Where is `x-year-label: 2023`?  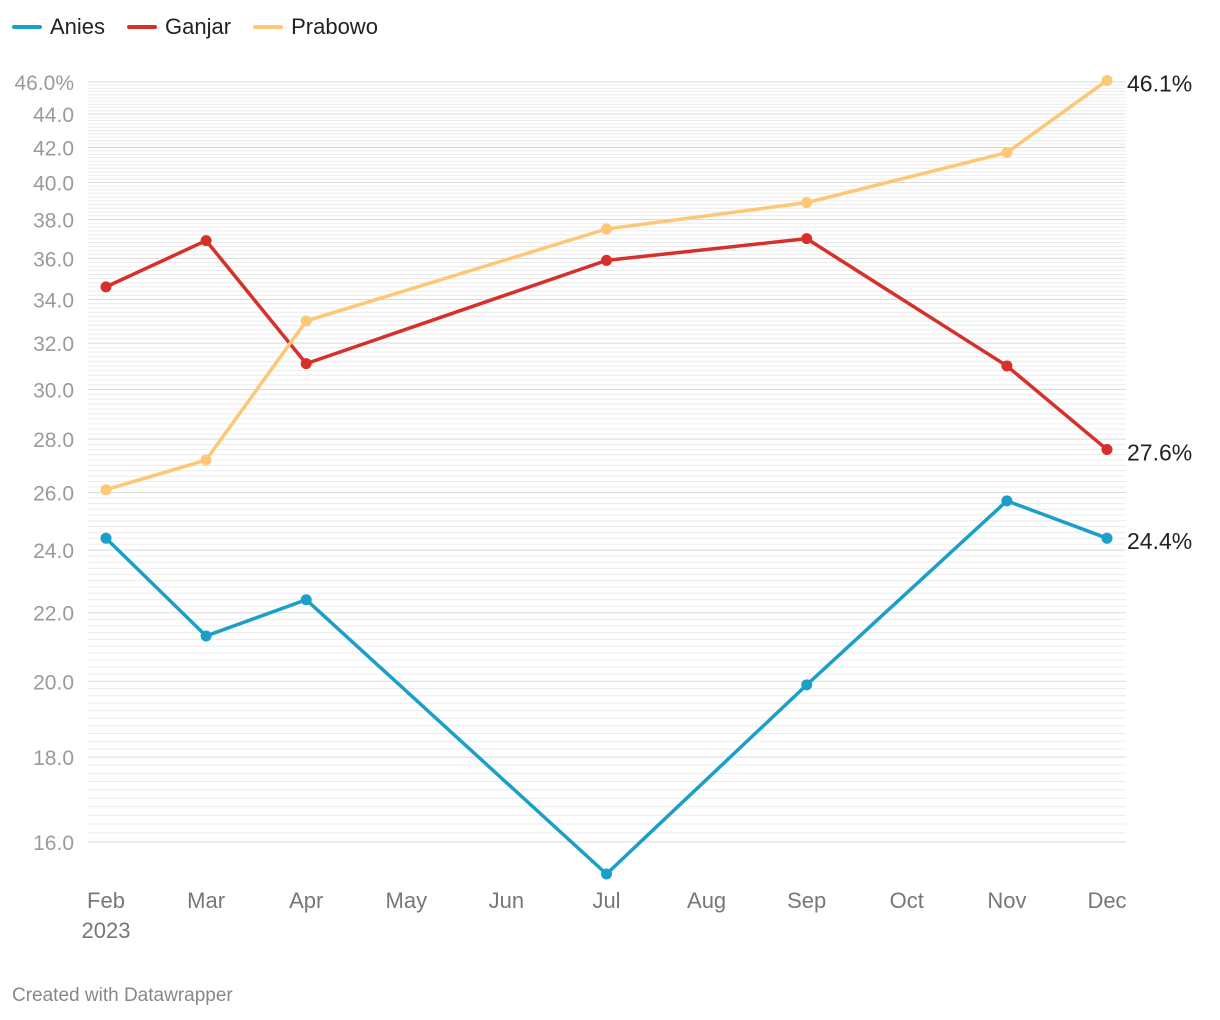 x-year-label: 2023 is located at coordinates (106, 930).